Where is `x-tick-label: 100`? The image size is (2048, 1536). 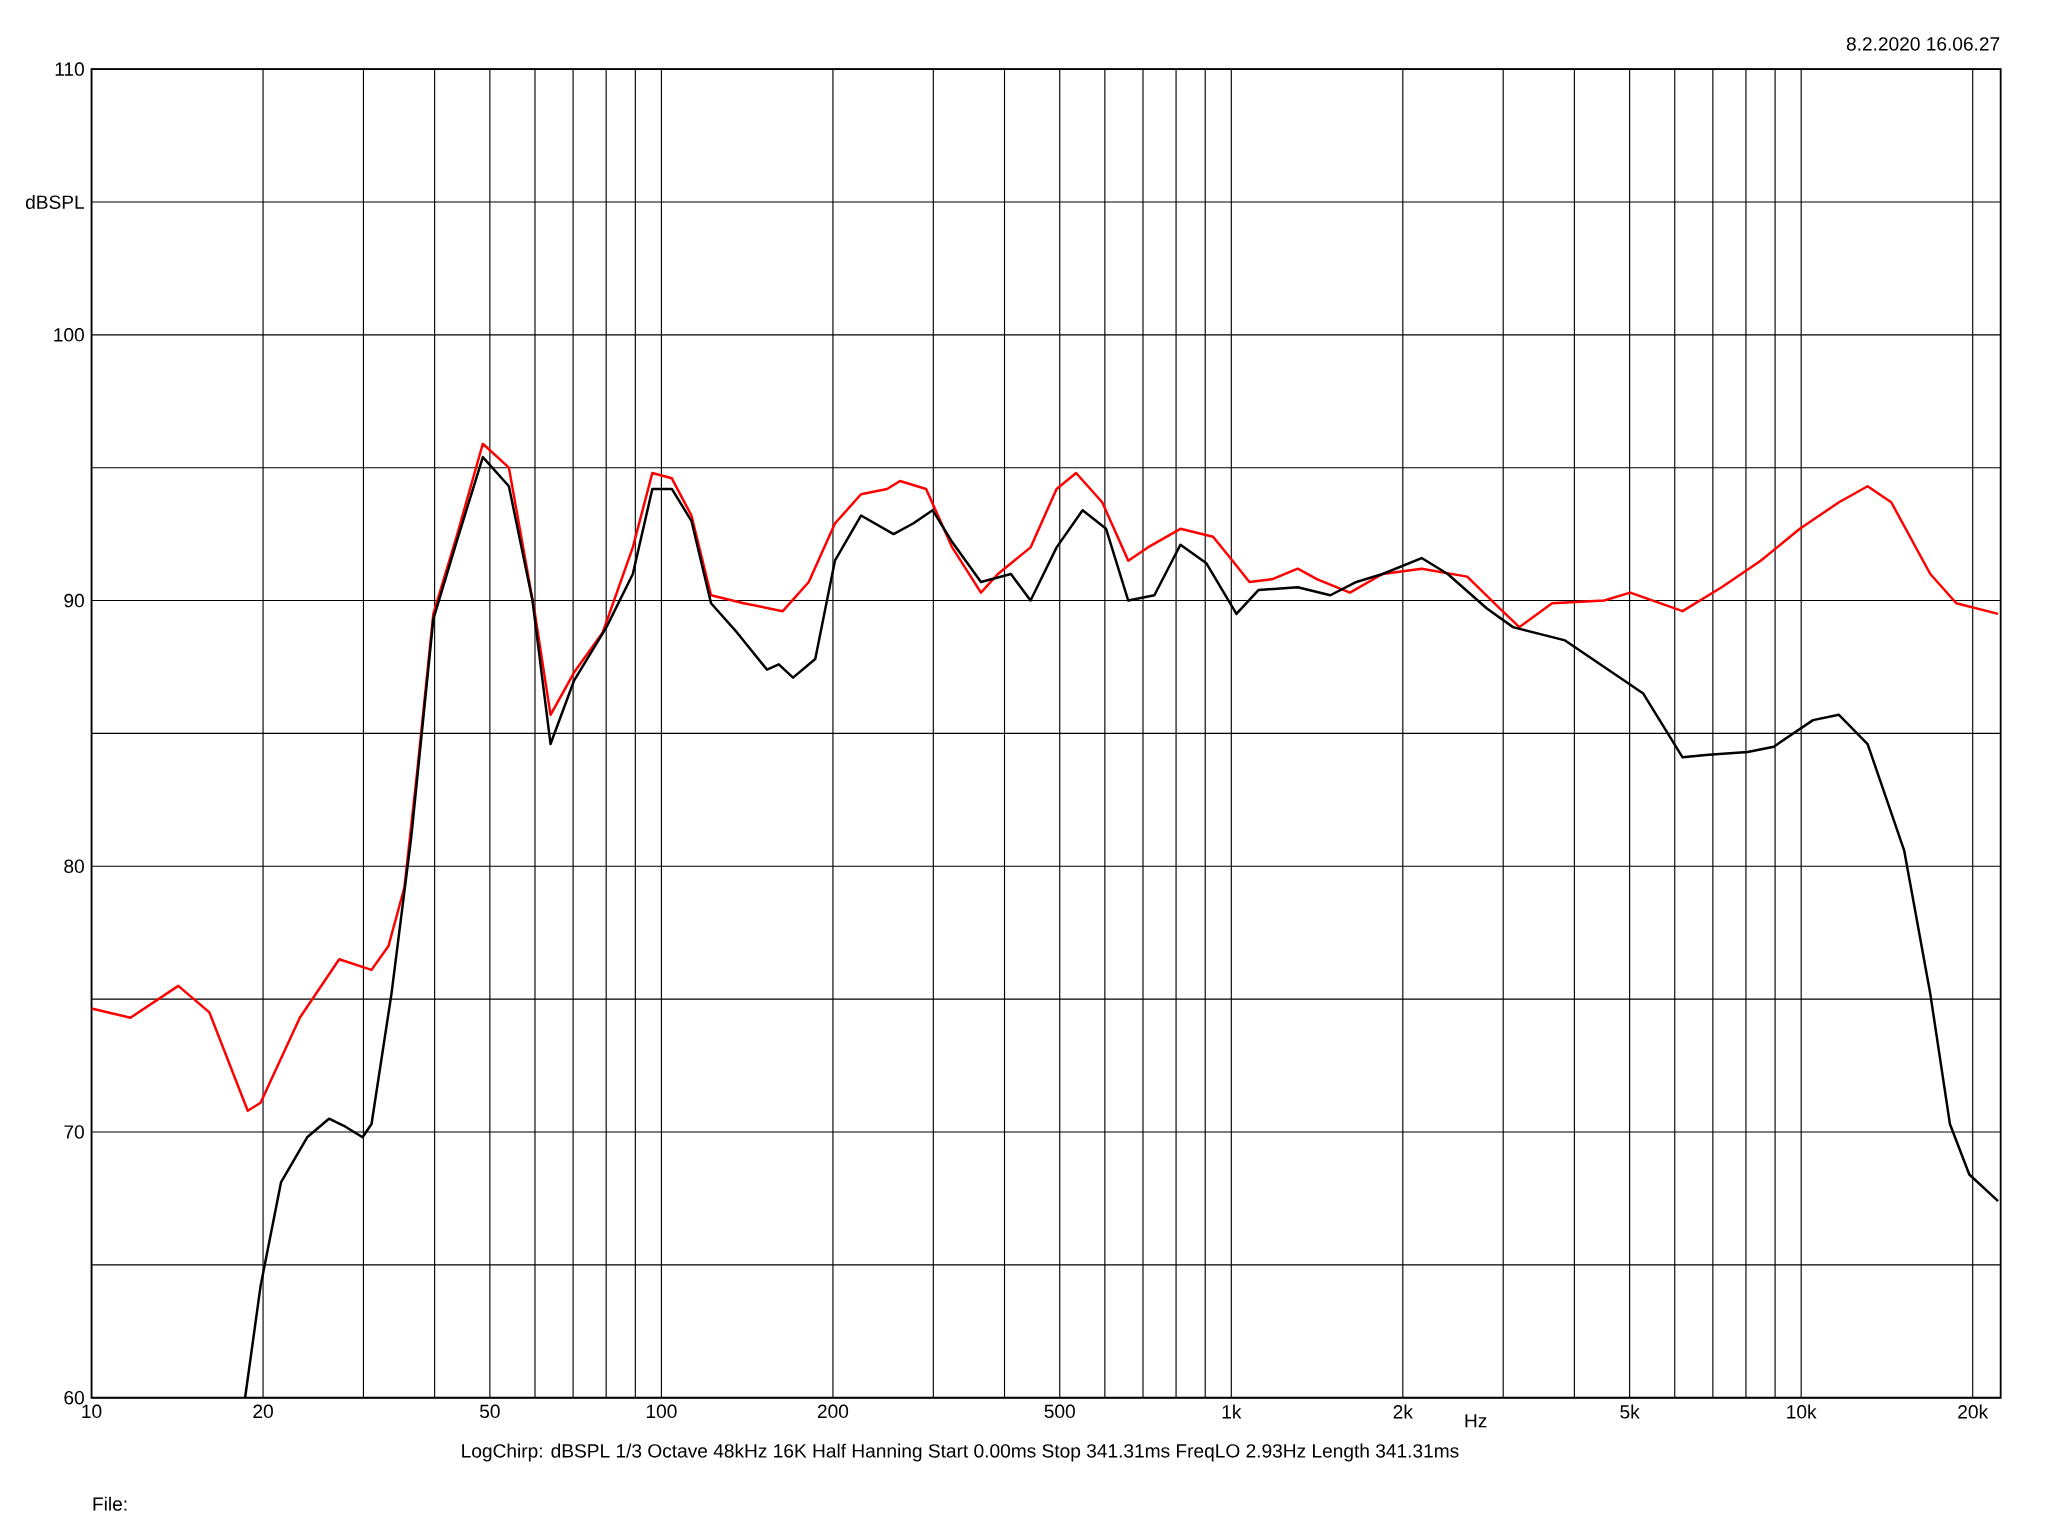
x-tick-label: 100 is located at coordinates (661, 1411).